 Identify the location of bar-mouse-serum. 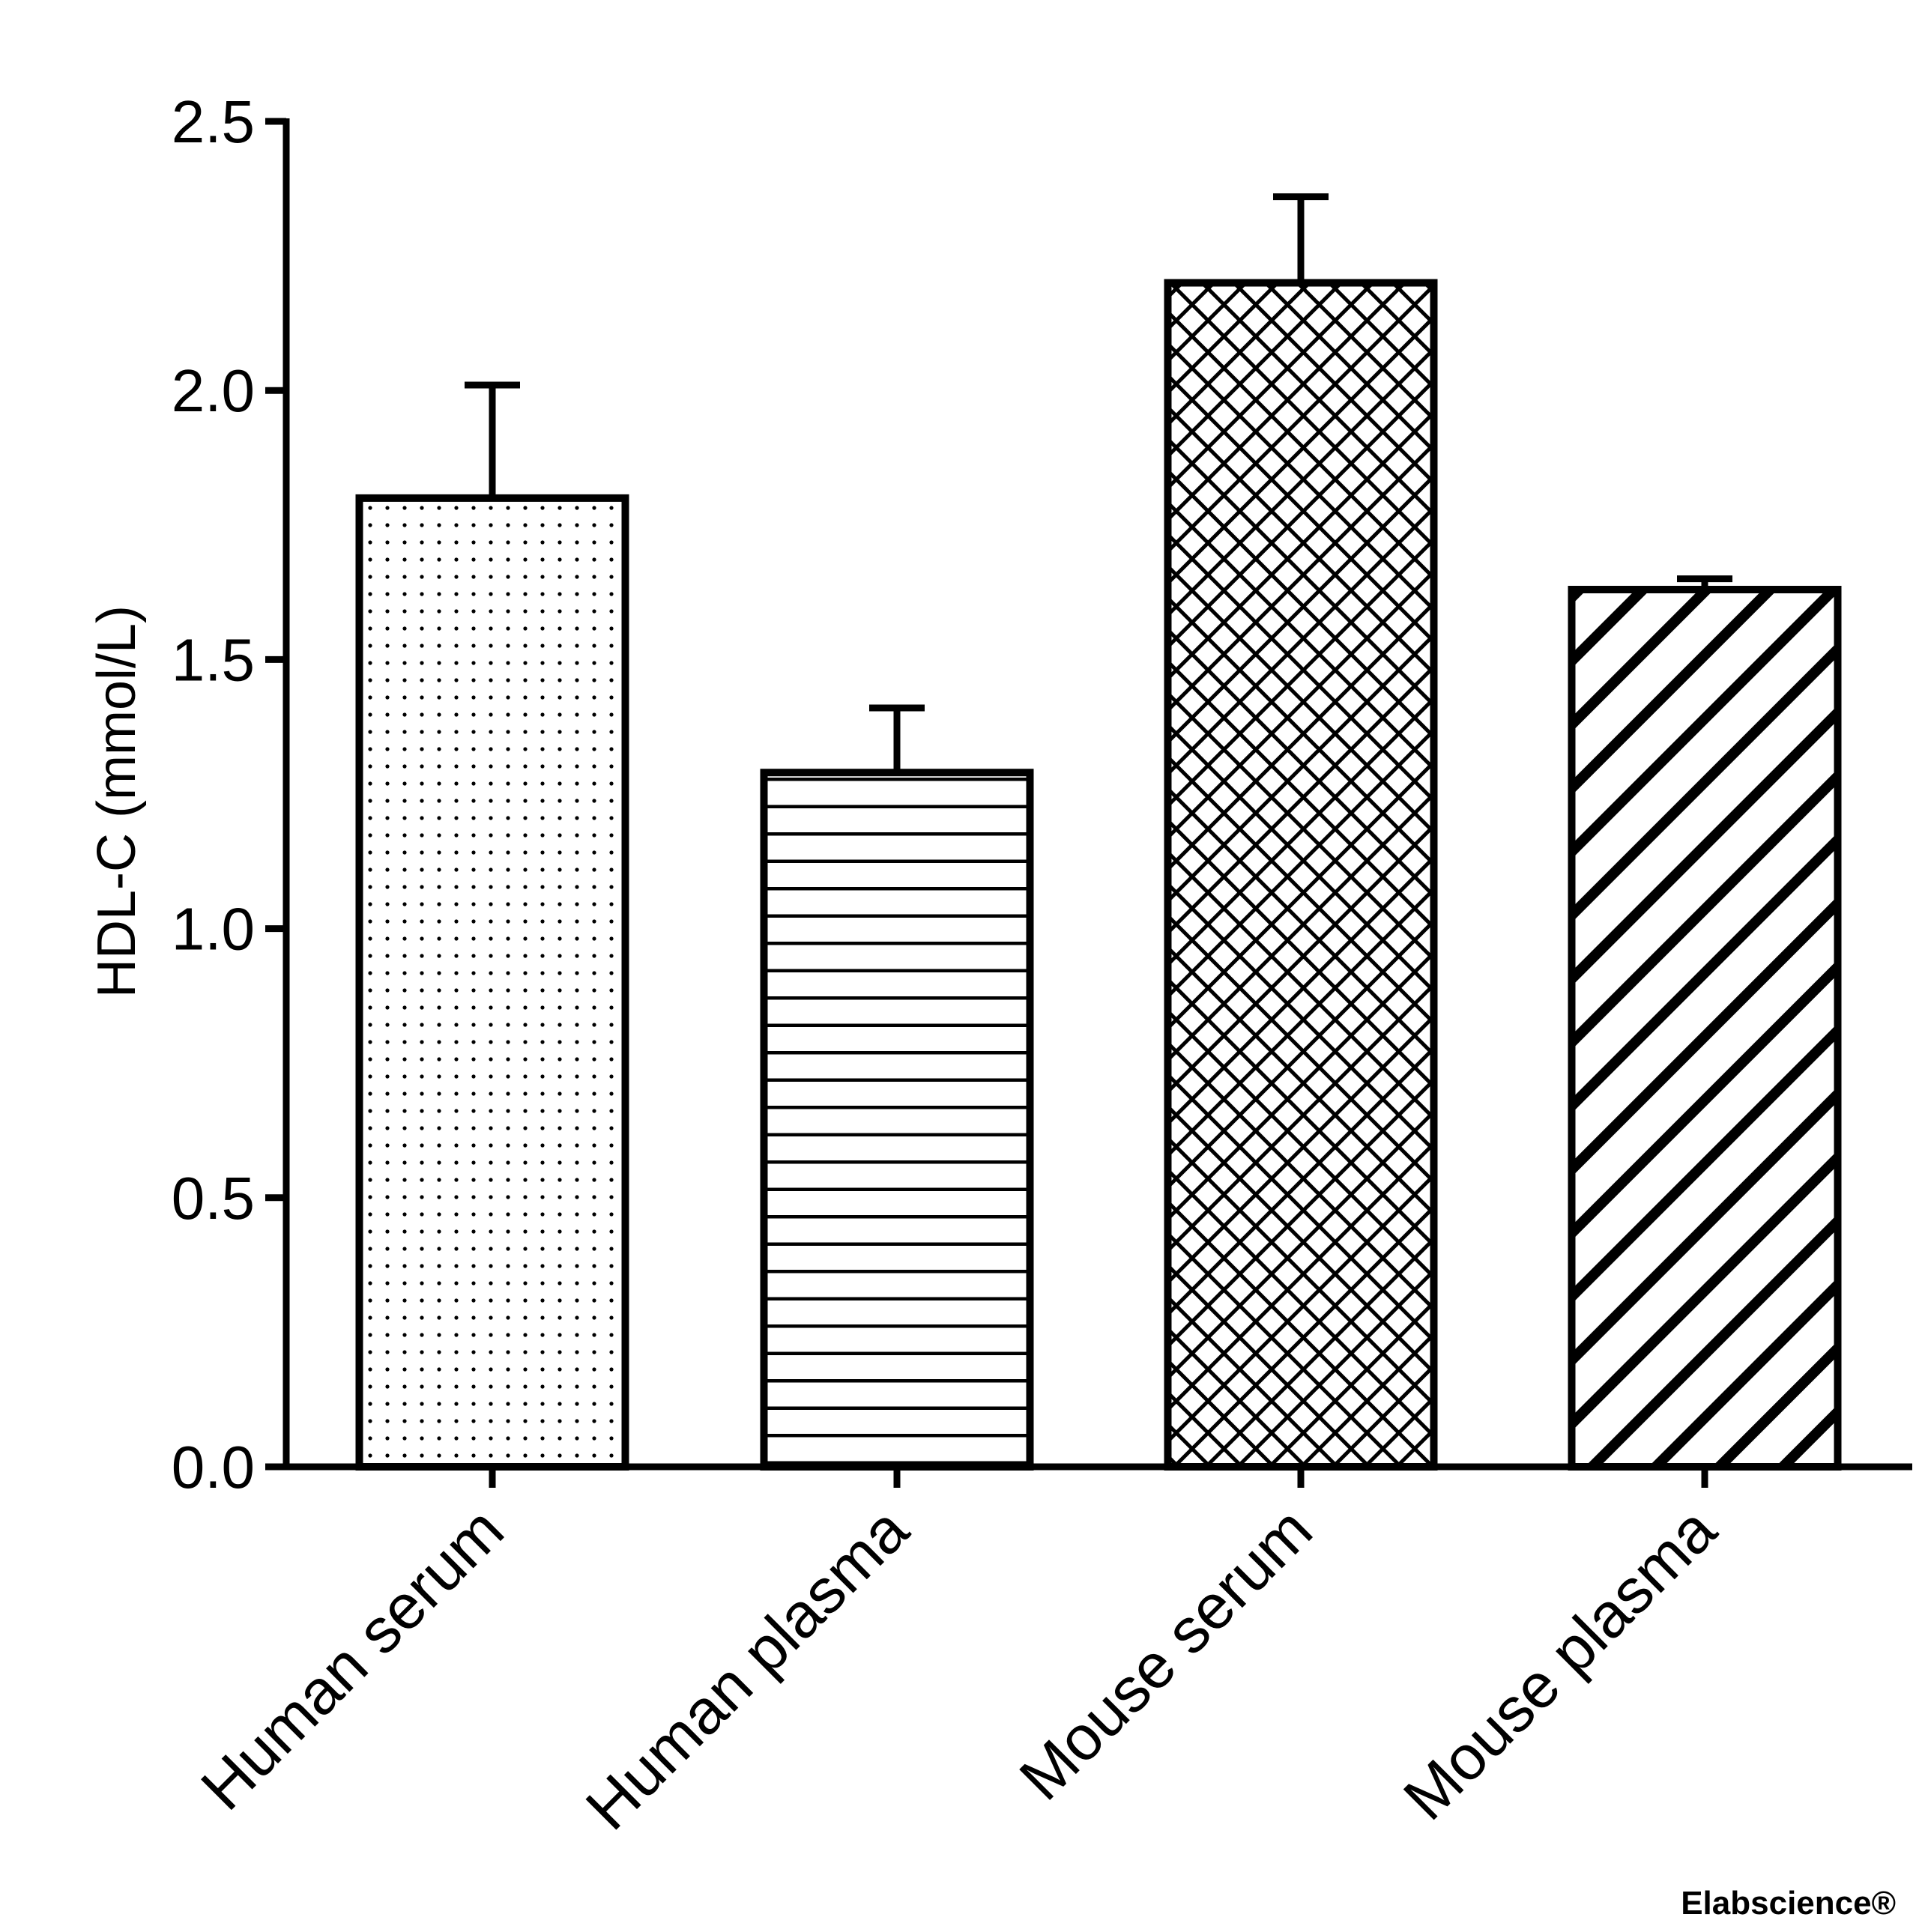
(1301, 875).